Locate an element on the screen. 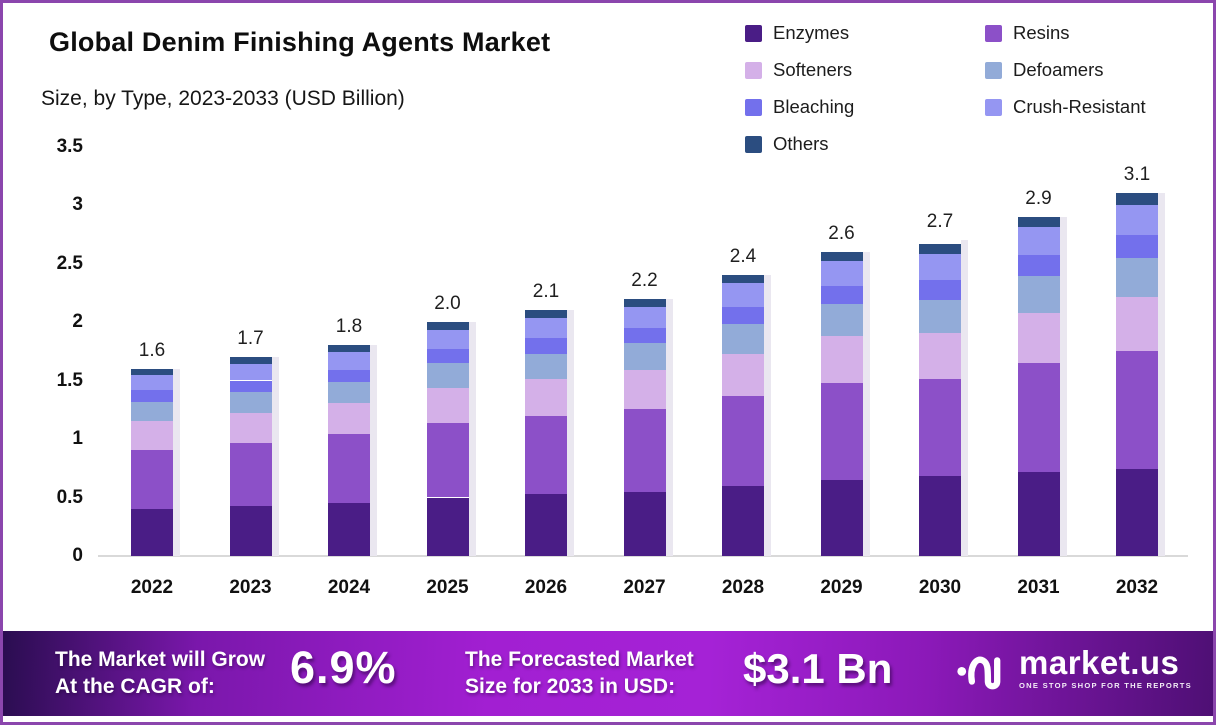 The height and width of the screenshot is (725, 1216). bar-segment-others-2026 is located at coordinates (546, 314).